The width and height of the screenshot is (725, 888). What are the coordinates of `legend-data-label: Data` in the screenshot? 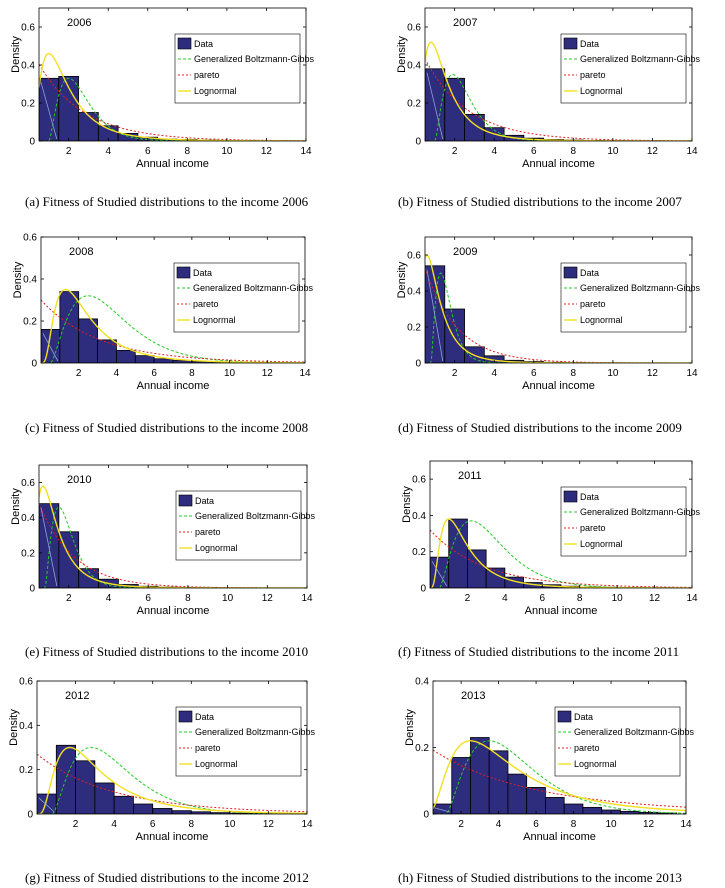 It's located at (202, 273).